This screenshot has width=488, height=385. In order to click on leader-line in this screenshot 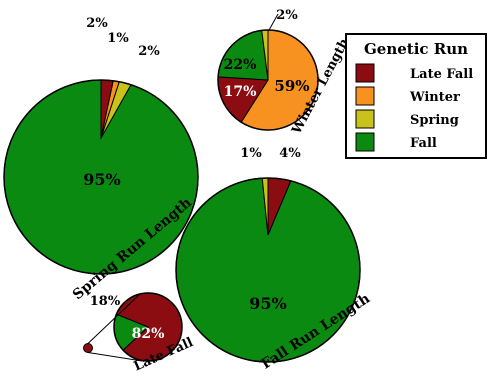, I will do `click(273, 22)`.